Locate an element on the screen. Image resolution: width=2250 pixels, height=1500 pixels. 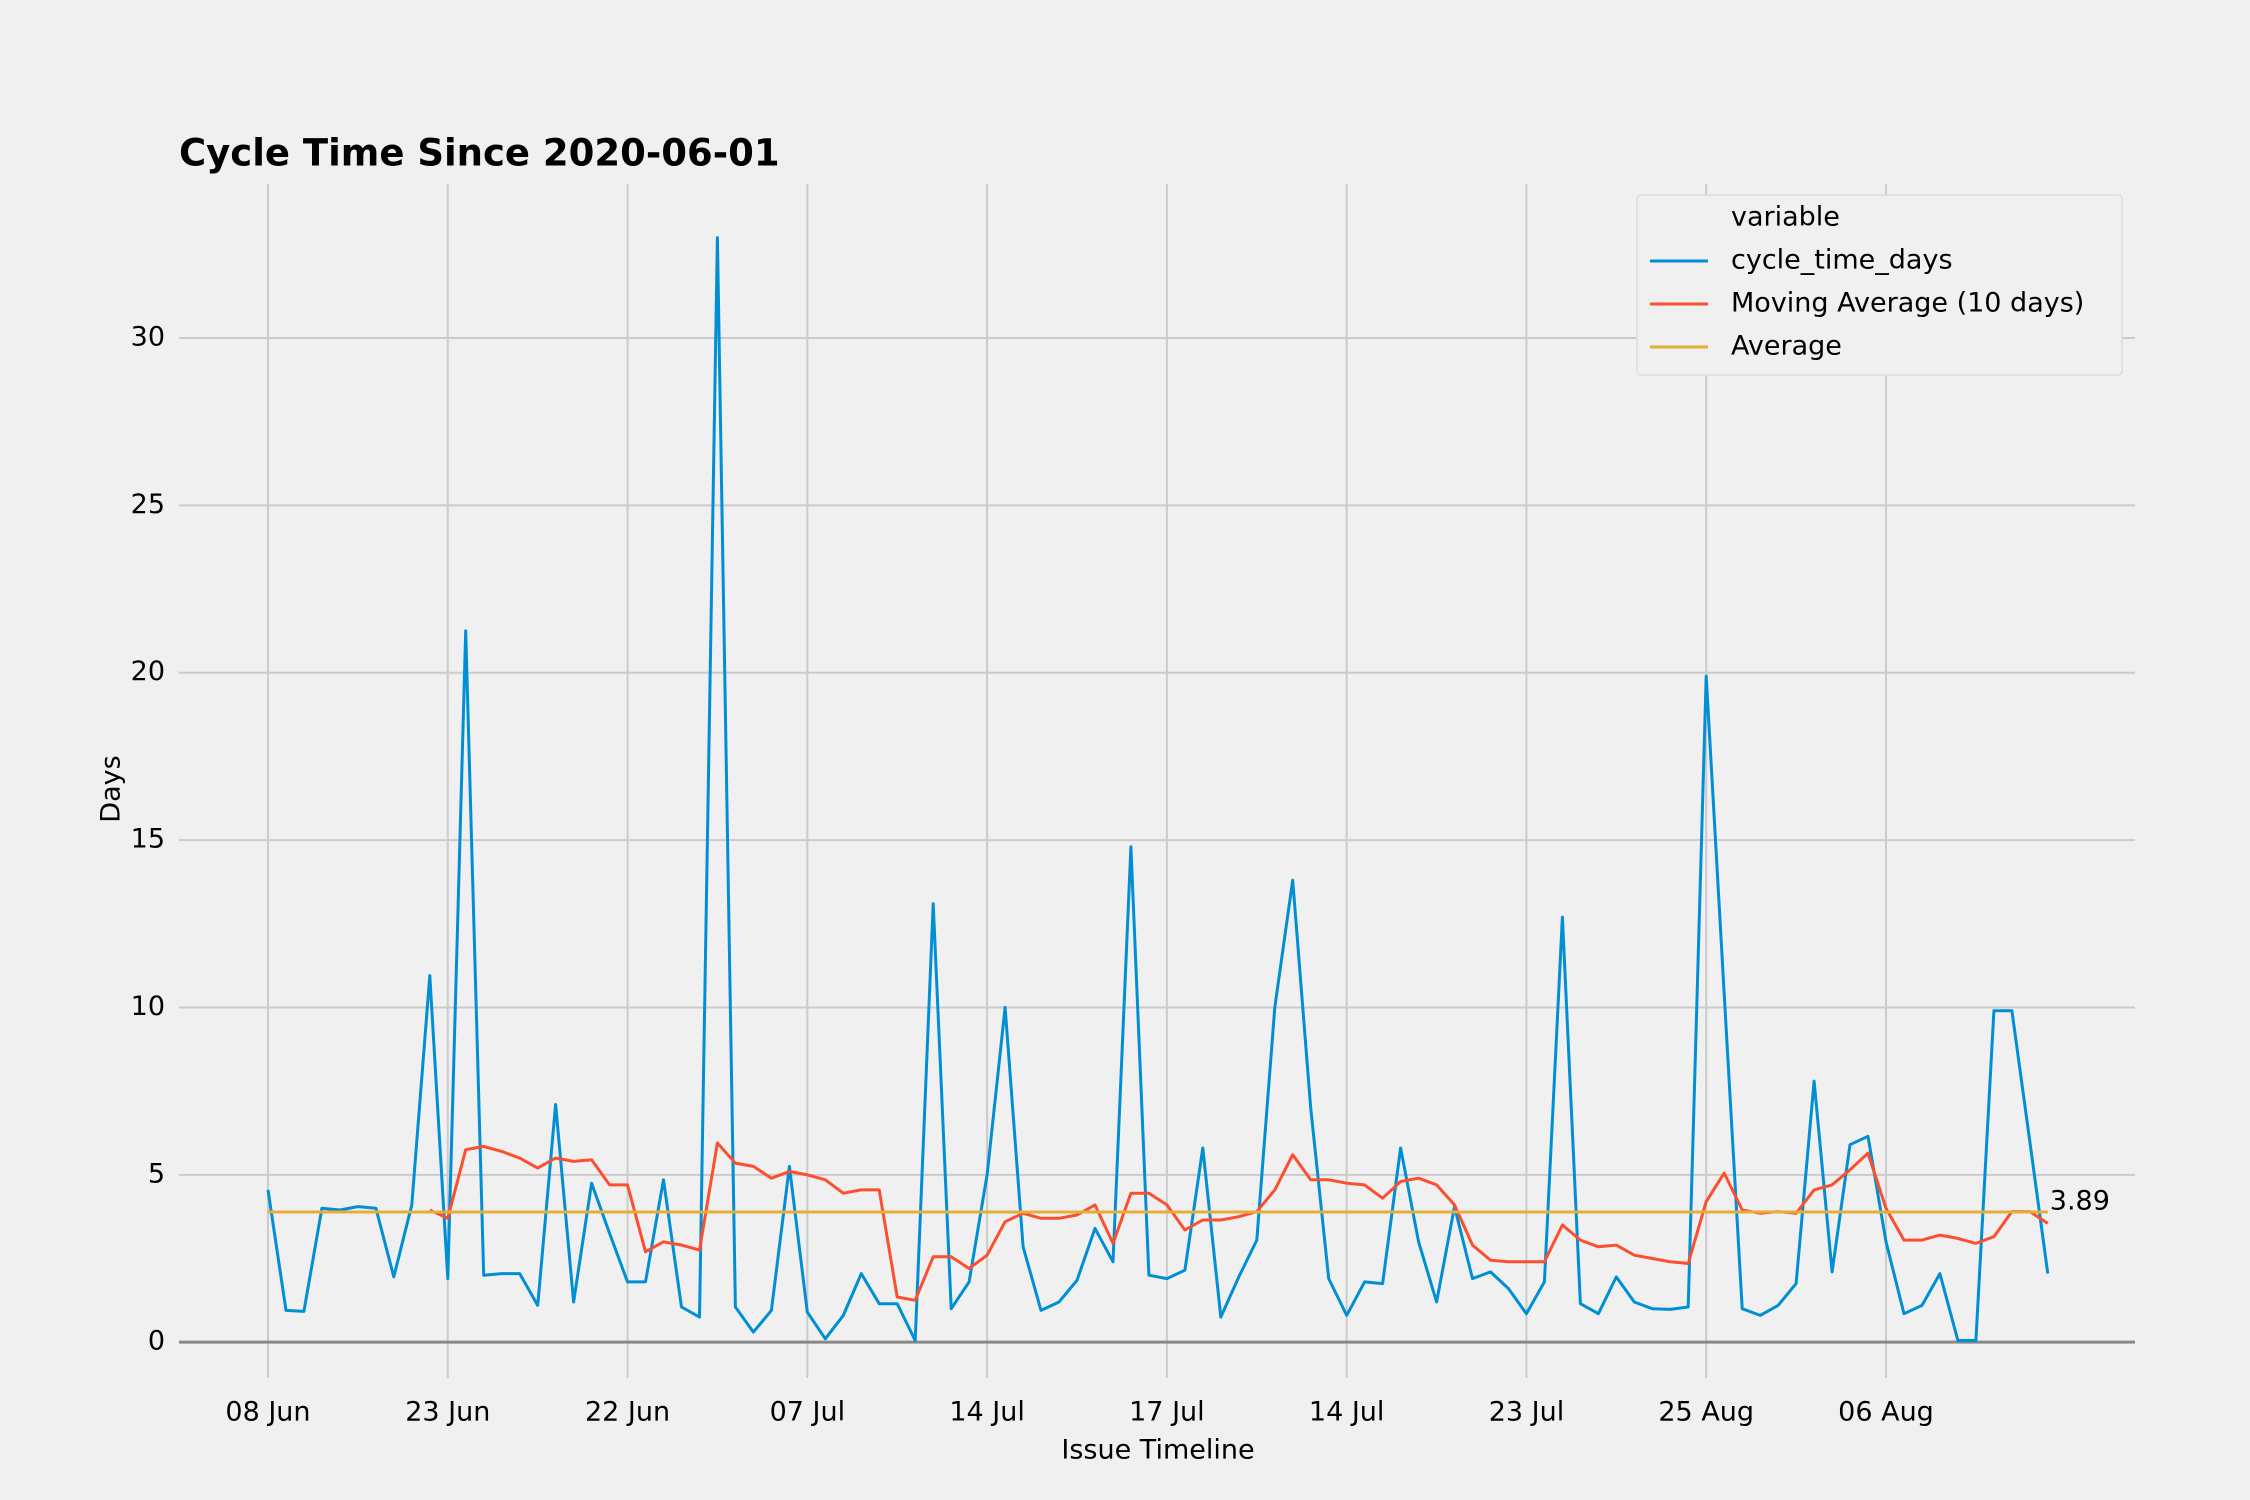
x-tick-label: 23 Jul is located at coordinates (1527, 1412).